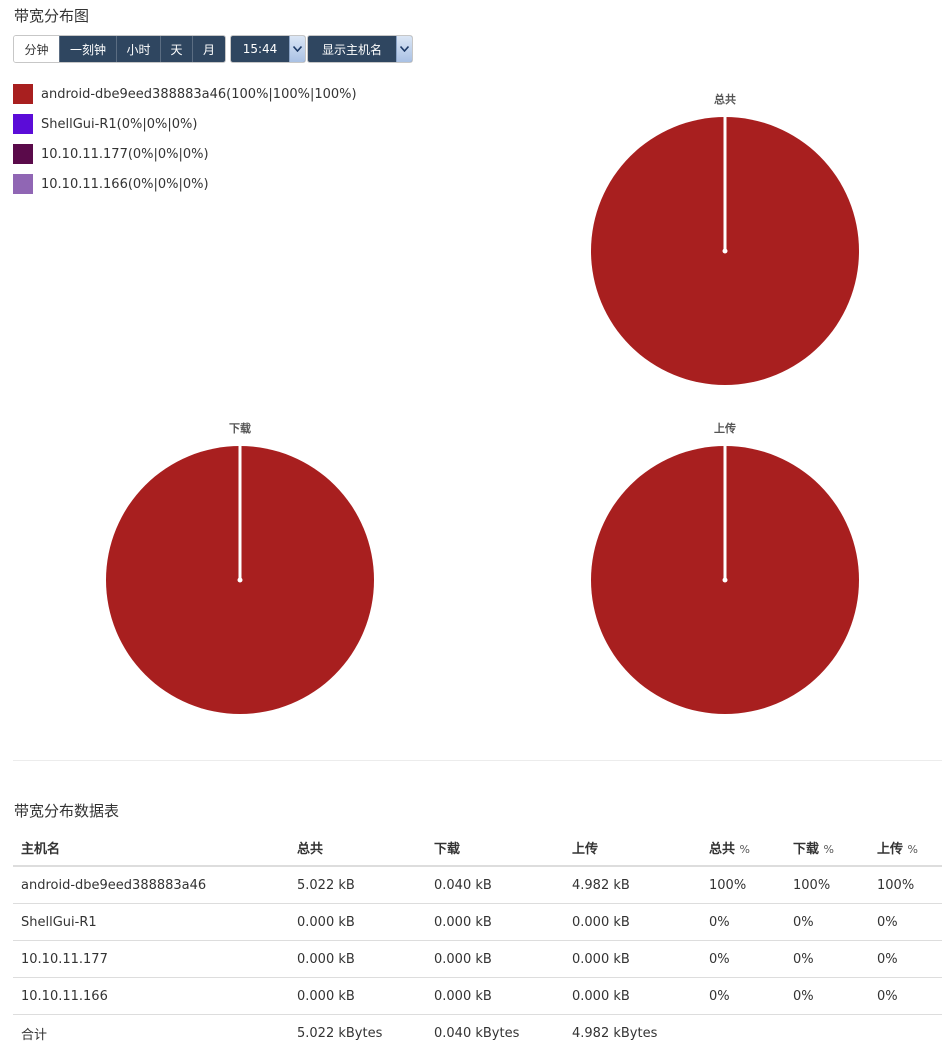 Image resolution: width=942 pixels, height=1053 pixels. I want to click on legend-label: android-dbe9eed388883a46(100%|100%|100%), so click(199, 94).